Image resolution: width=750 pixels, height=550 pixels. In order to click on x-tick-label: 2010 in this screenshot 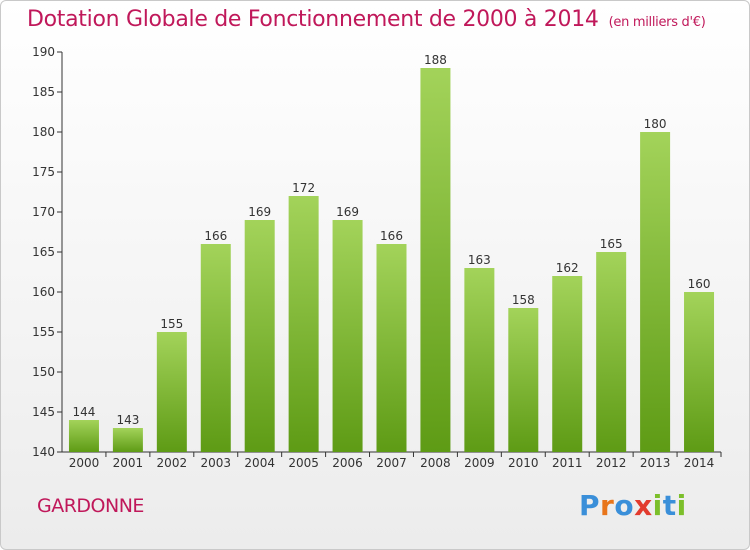, I will do `click(523, 463)`.